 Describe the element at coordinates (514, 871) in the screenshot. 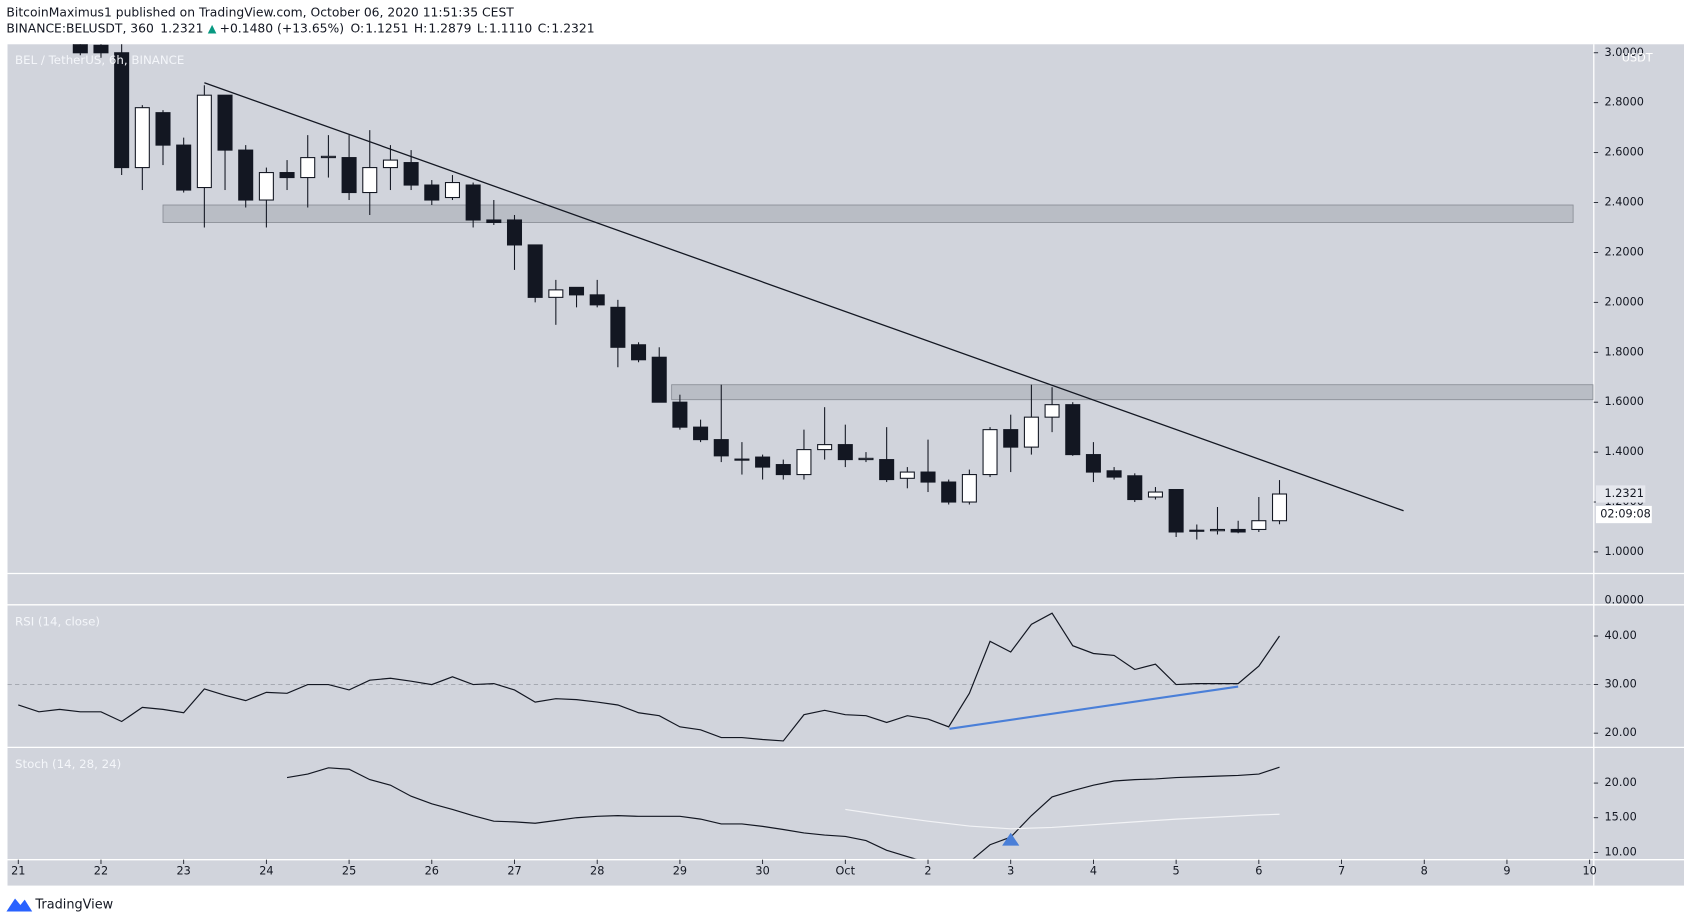

I see `x-tick-label: 27` at that location.